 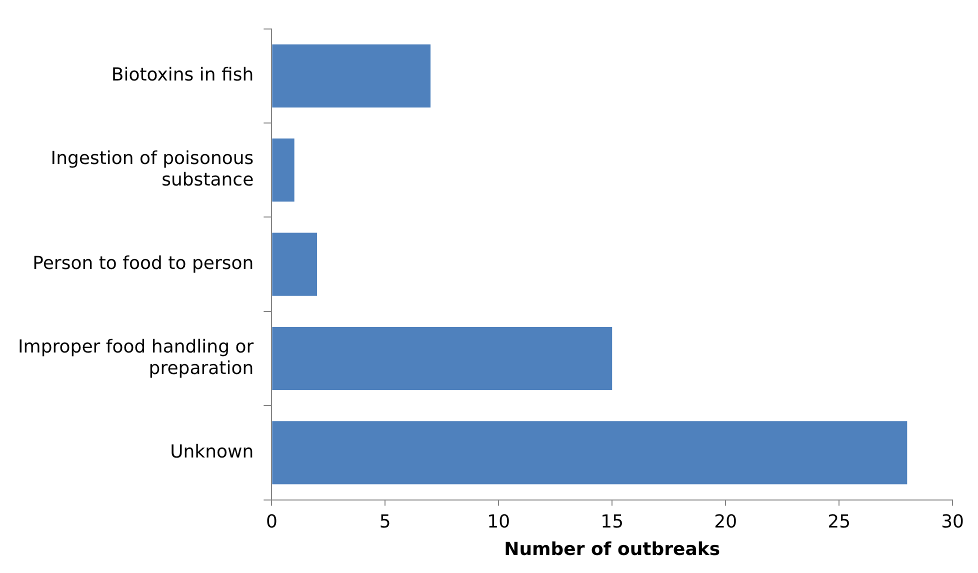 What do you see at coordinates (136, 357) in the screenshot?
I see `y-tick-label: Improper food handling or preparation` at bounding box center [136, 357].